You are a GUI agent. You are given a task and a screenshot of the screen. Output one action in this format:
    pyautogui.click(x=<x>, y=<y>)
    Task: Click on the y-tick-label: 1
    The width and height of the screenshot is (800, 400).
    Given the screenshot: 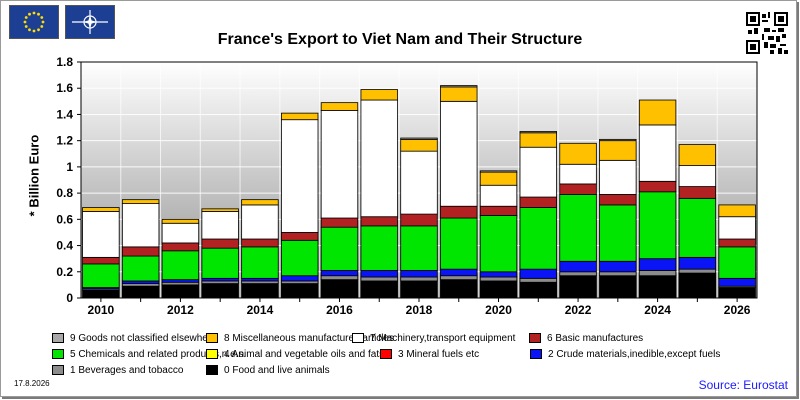 What is the action you would take?
    pyautogui.click(x=69, y=167)
    